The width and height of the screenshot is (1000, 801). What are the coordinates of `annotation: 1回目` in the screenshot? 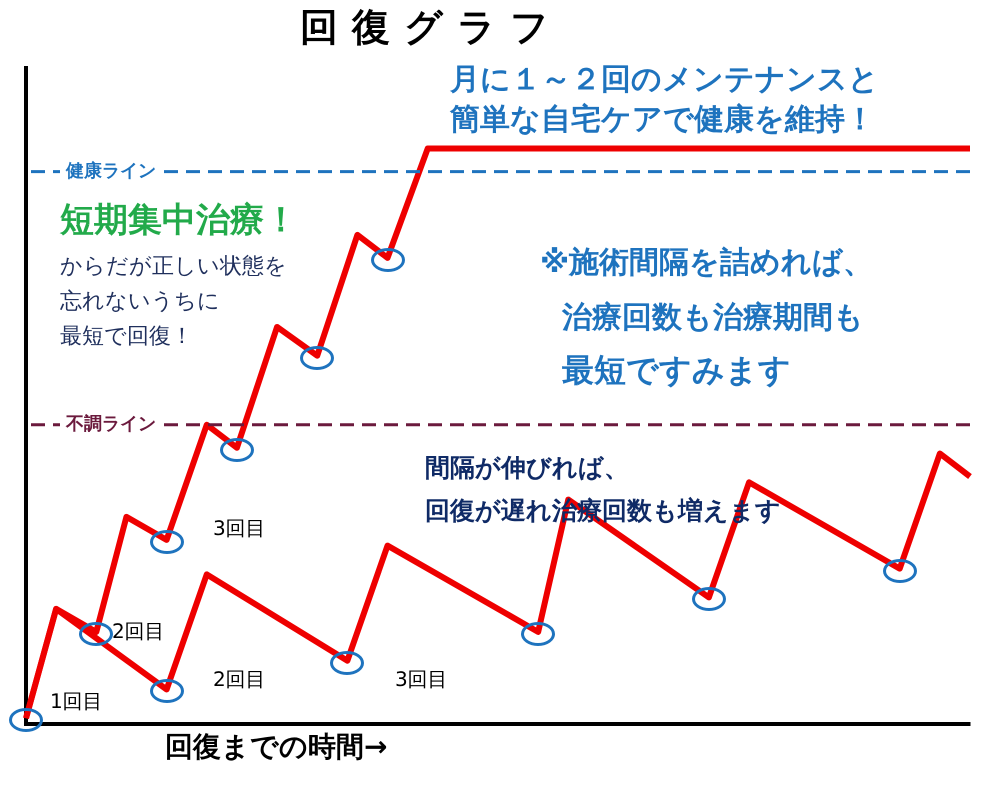 It's located at (76, 701).